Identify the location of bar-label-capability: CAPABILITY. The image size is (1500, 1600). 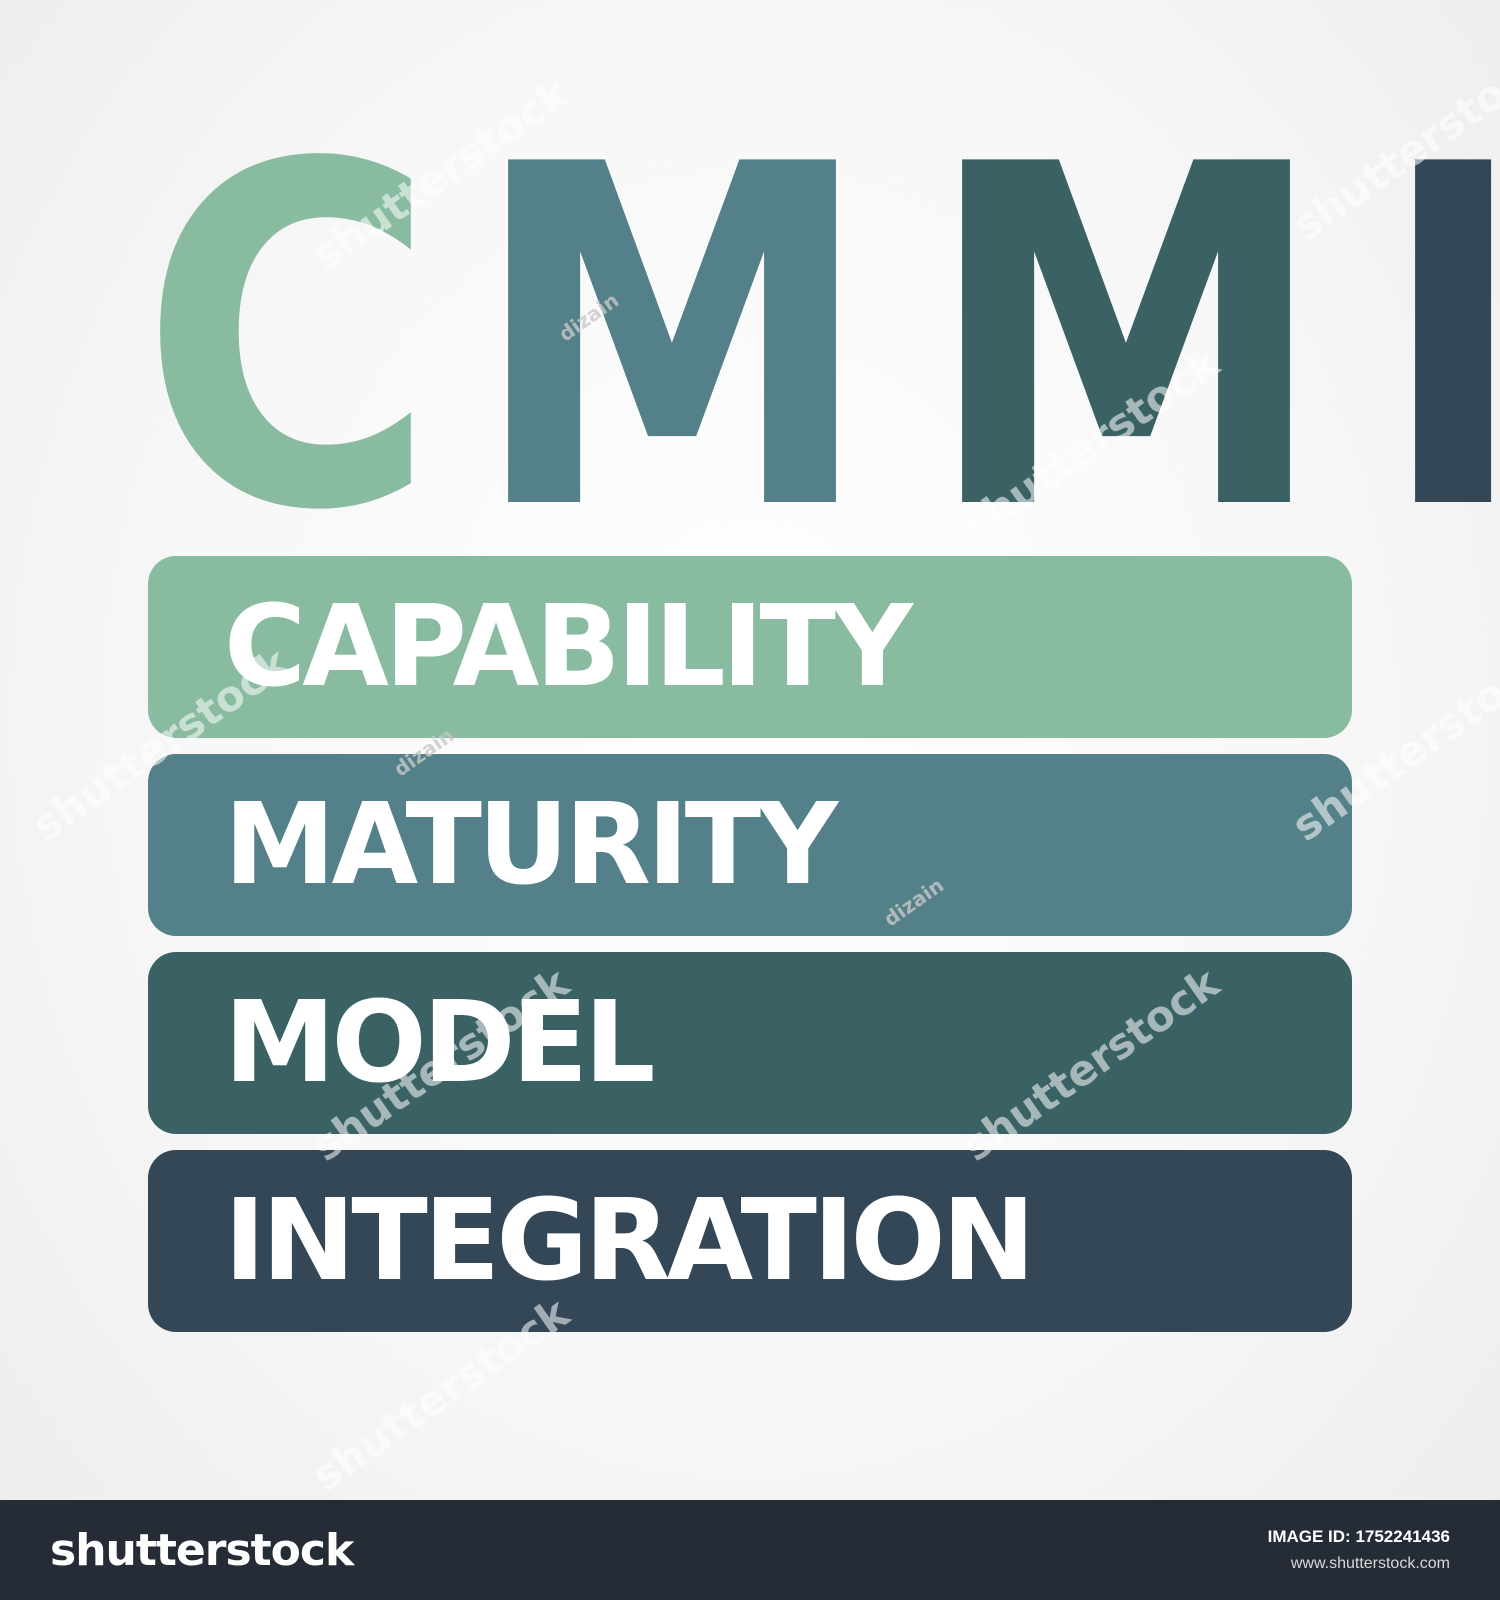
(568, 647).